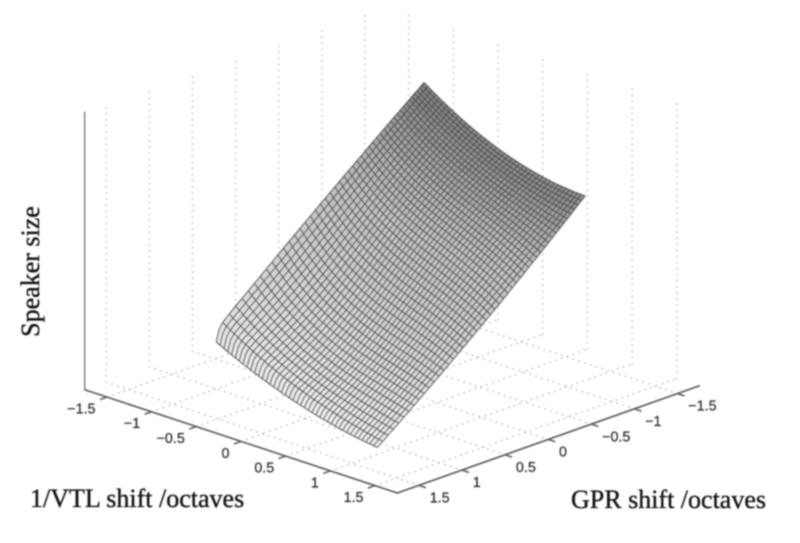  I want to click on svg-text: Speaker size, so click(30, 271).